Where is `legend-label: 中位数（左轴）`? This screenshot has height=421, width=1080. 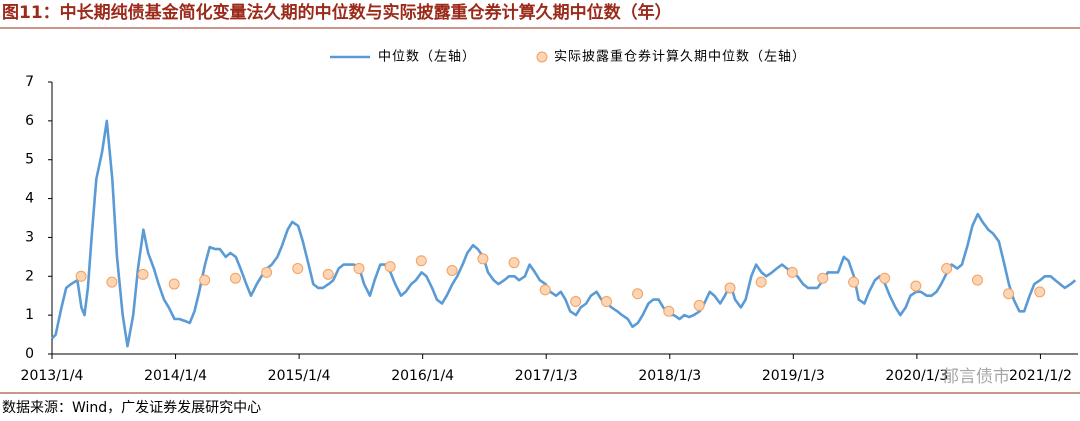
legend-label: 中位数（左轴） is located at coordinates (427, 57).